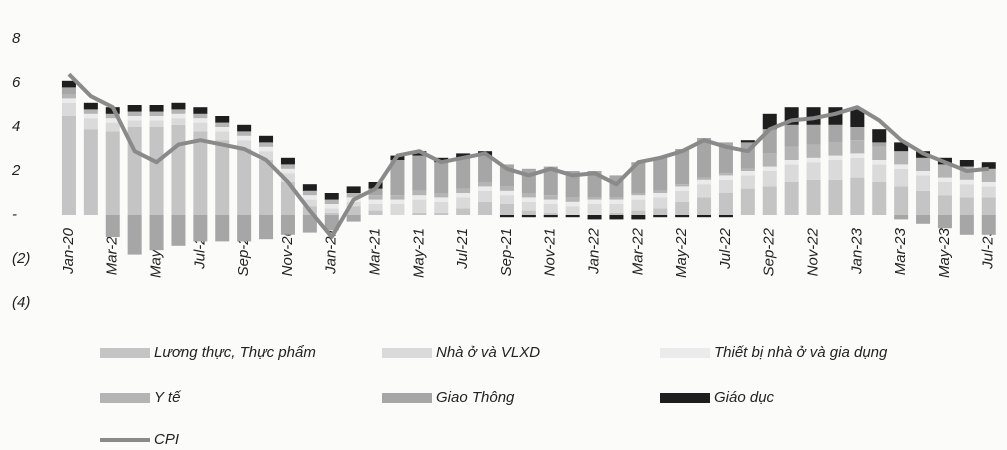  I want to click on x-tick-label: Sep-22, so click(769, 251).